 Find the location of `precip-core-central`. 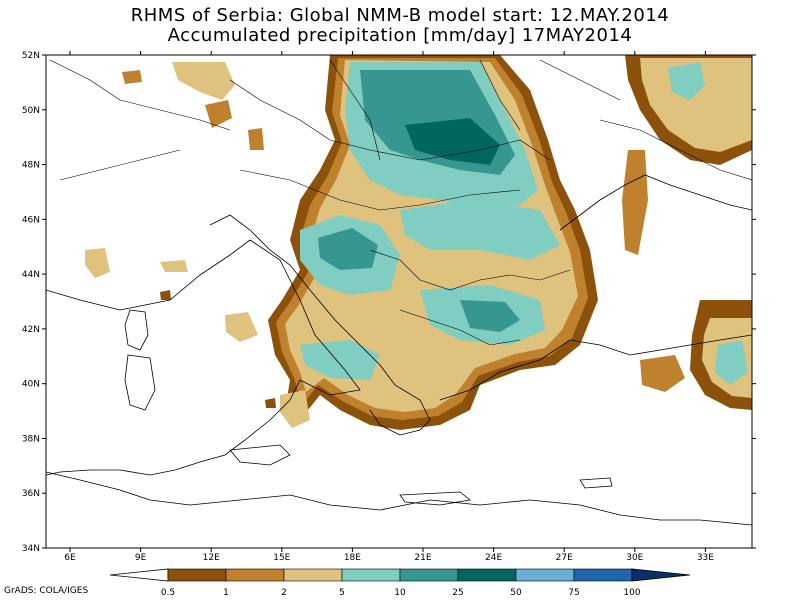

precip-core-central is located at coordinates (480, 230).